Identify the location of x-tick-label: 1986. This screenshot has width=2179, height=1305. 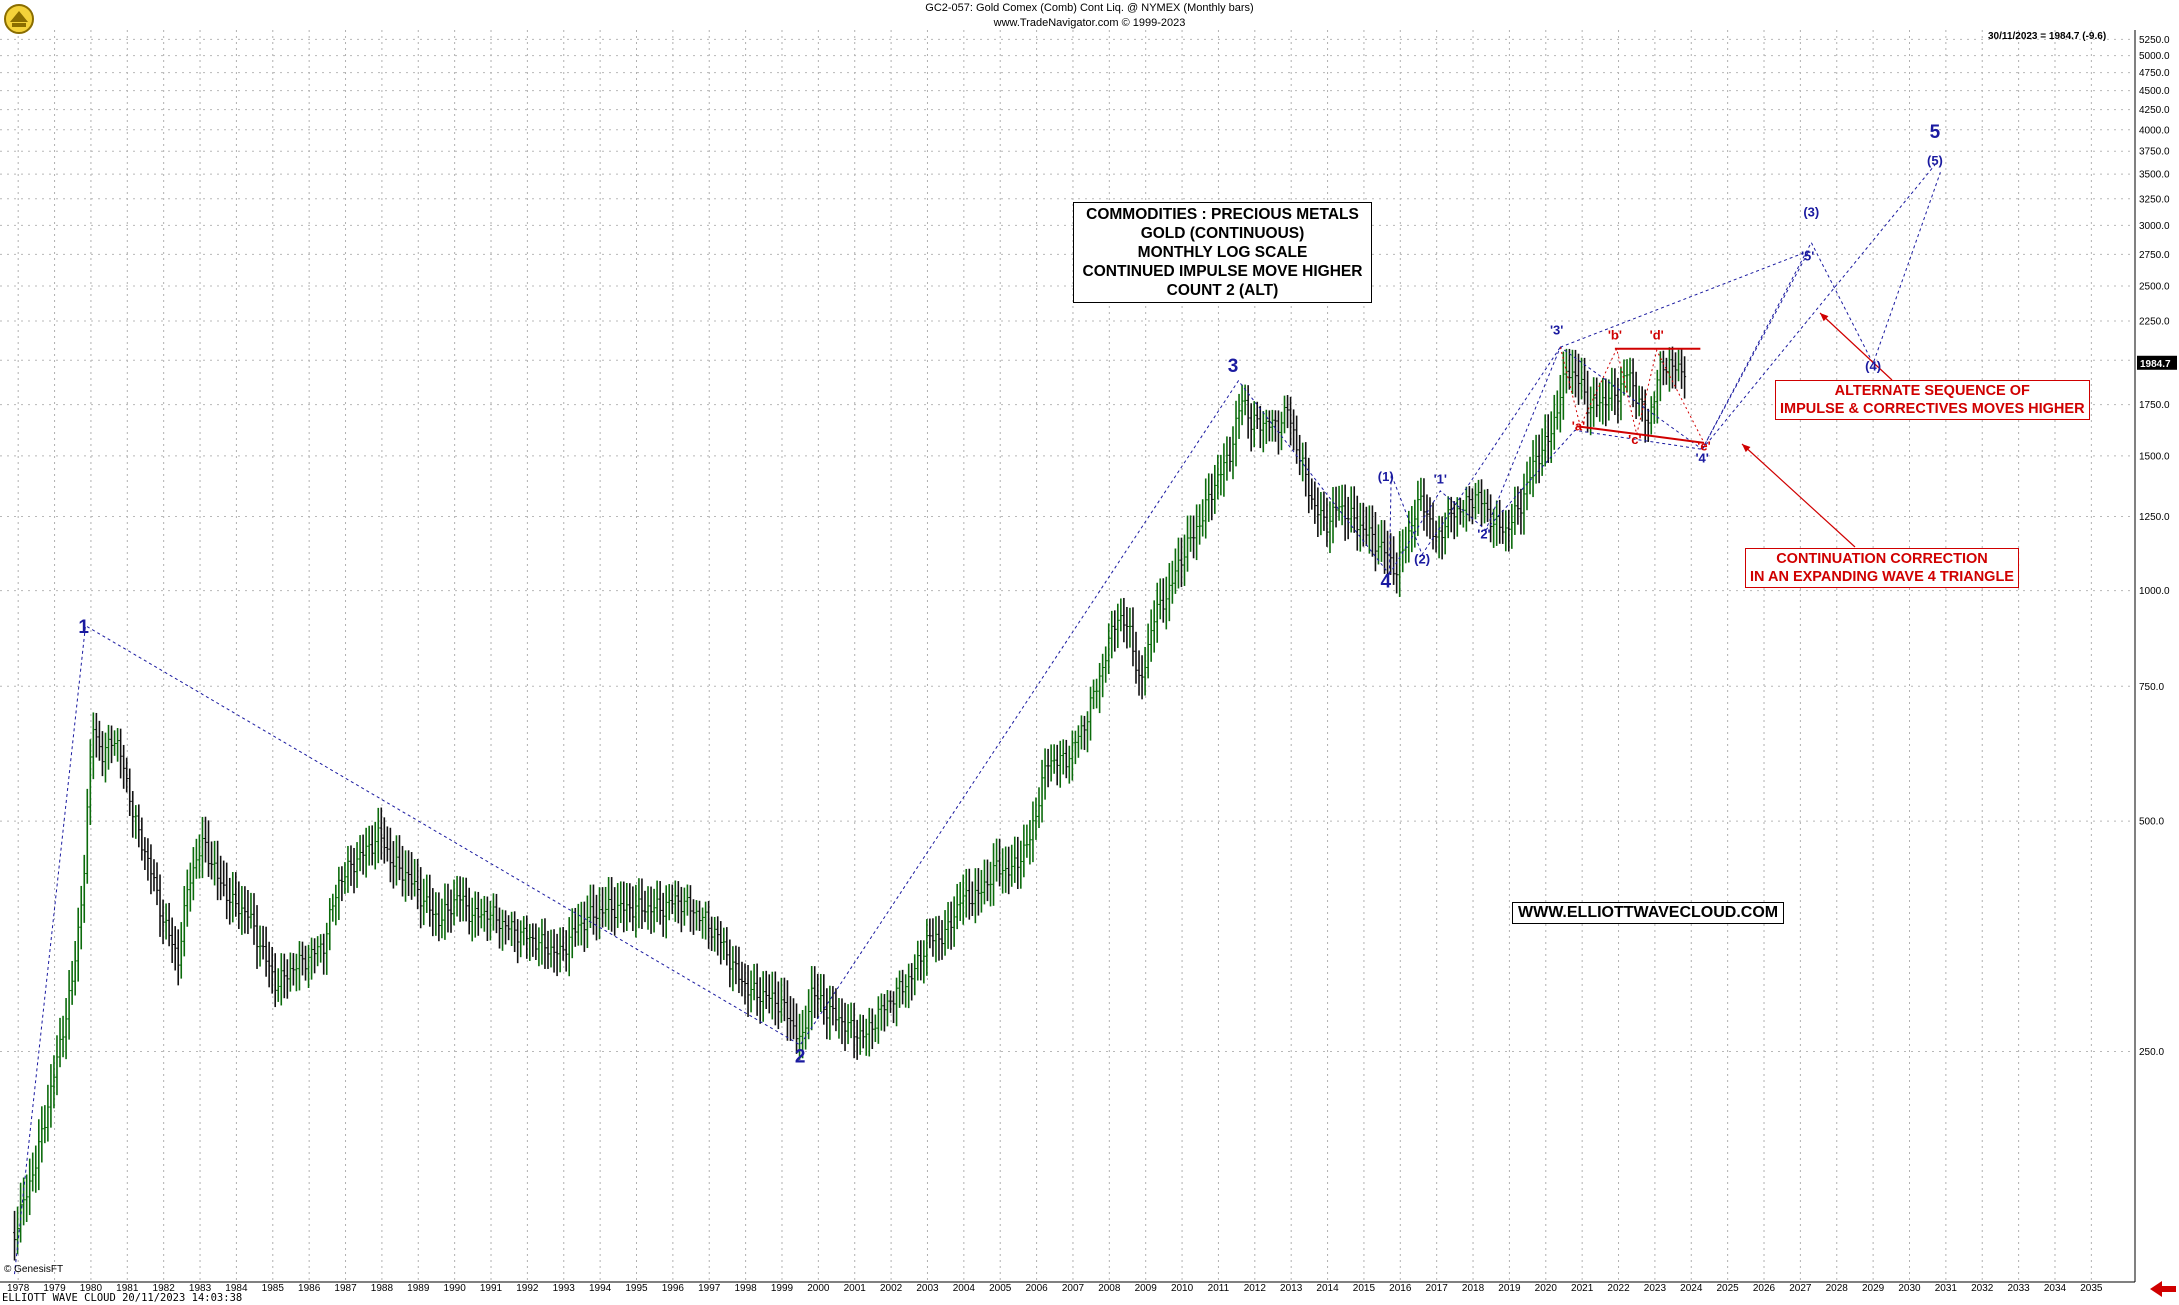
(309, 1288).